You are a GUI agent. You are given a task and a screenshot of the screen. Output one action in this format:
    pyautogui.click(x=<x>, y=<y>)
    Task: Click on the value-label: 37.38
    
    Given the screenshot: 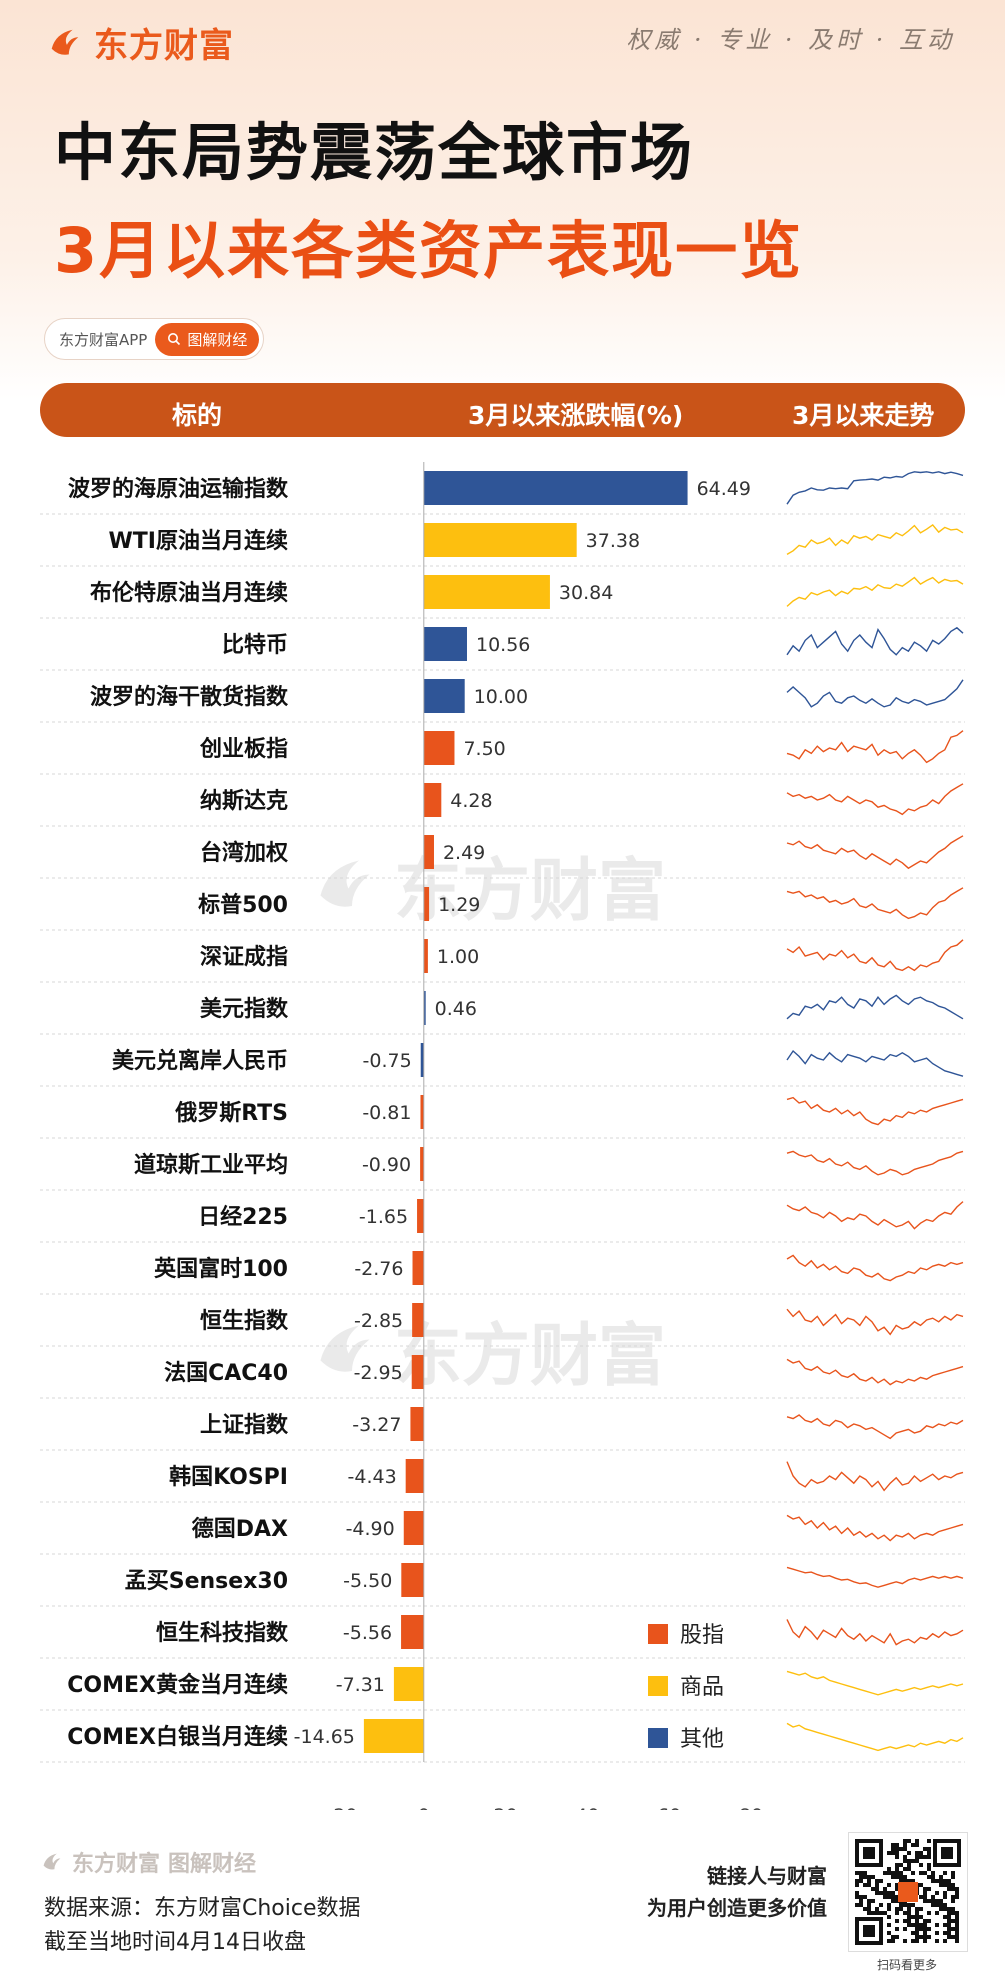 What is the action you would take?
    pyautogui.click(x=613, y=541)
    